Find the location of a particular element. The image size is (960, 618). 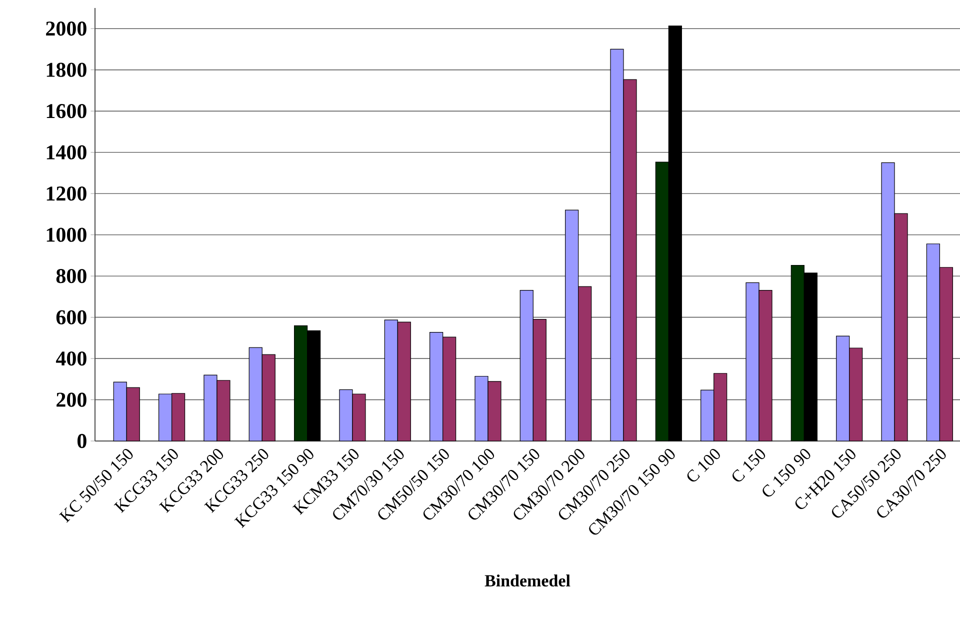

x-tick-label: C 150 is located at coordinates (749, 465).